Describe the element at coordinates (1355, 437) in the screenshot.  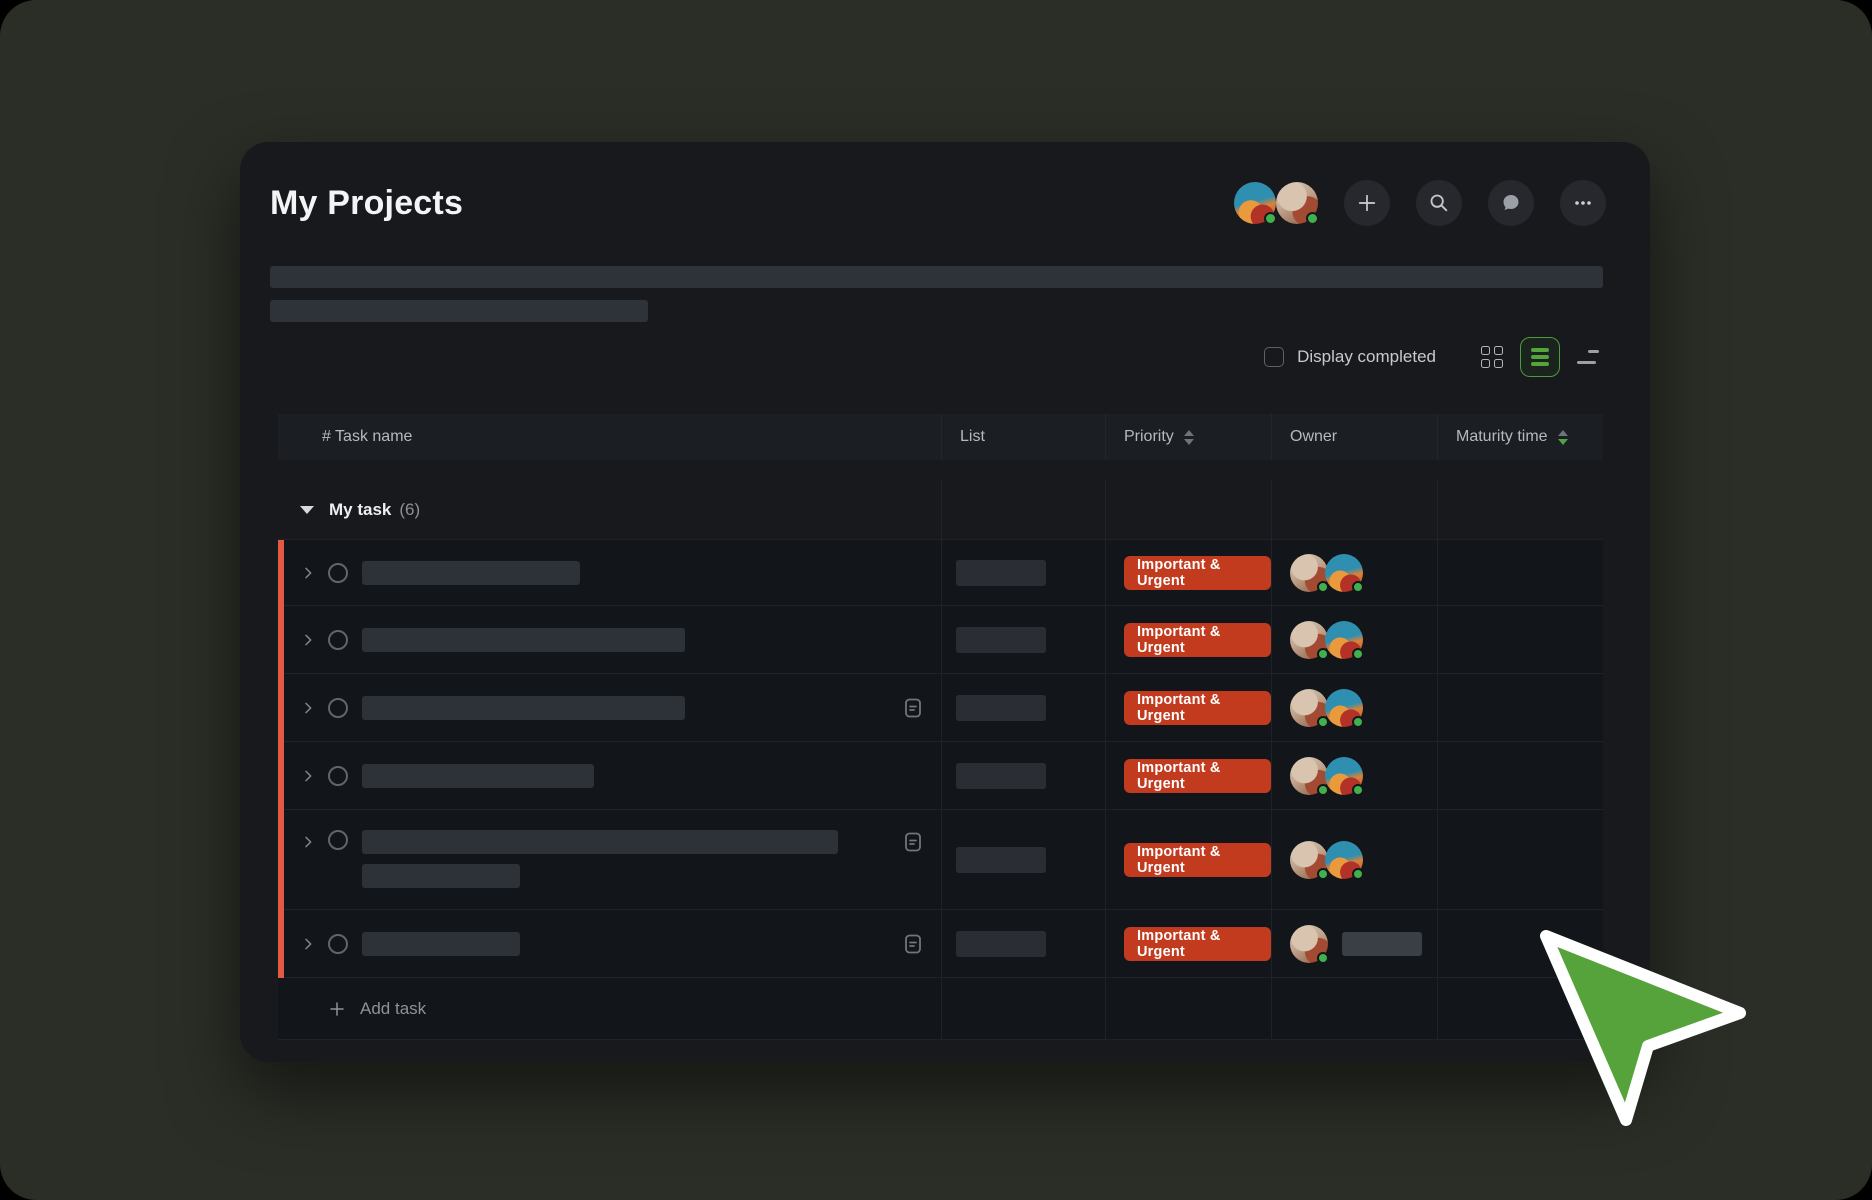
I see `column-header-owner: Owner` at that location.